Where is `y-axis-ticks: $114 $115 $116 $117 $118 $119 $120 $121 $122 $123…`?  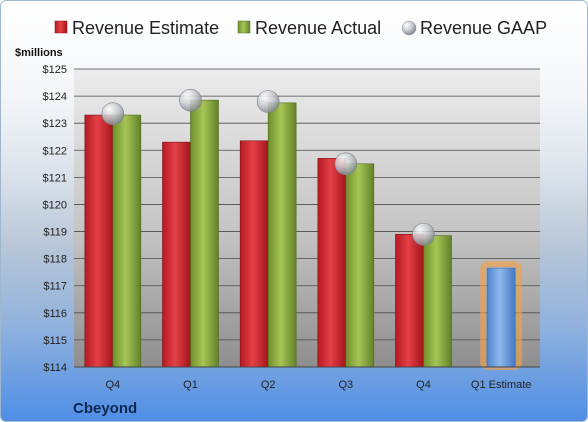 y-axis-ticks: $114 $115 $116 $117 $118 $119 $120 $121 $122 $123… is located at coordinates (55, 219).